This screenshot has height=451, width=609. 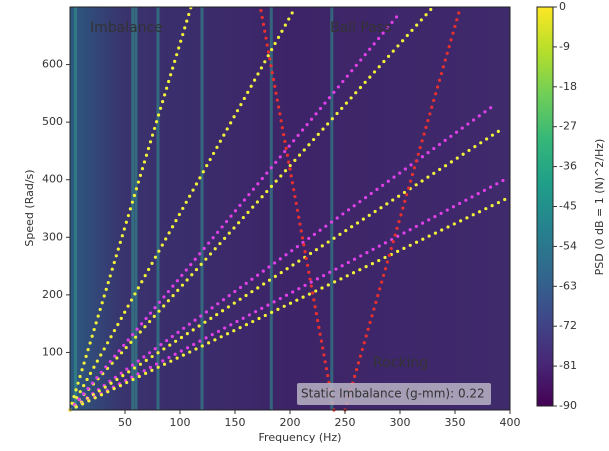 I want to click on order-line, so click(x=297, y=208).